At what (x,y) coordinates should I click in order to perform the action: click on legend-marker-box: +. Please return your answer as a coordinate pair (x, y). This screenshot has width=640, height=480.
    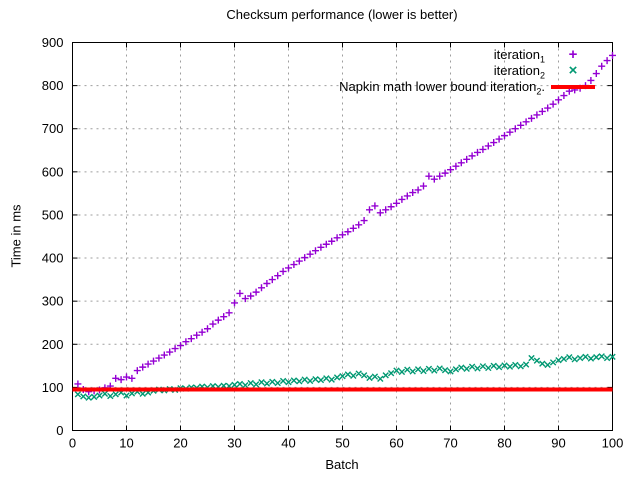
    Looking at the image, I should click on (573, 55).